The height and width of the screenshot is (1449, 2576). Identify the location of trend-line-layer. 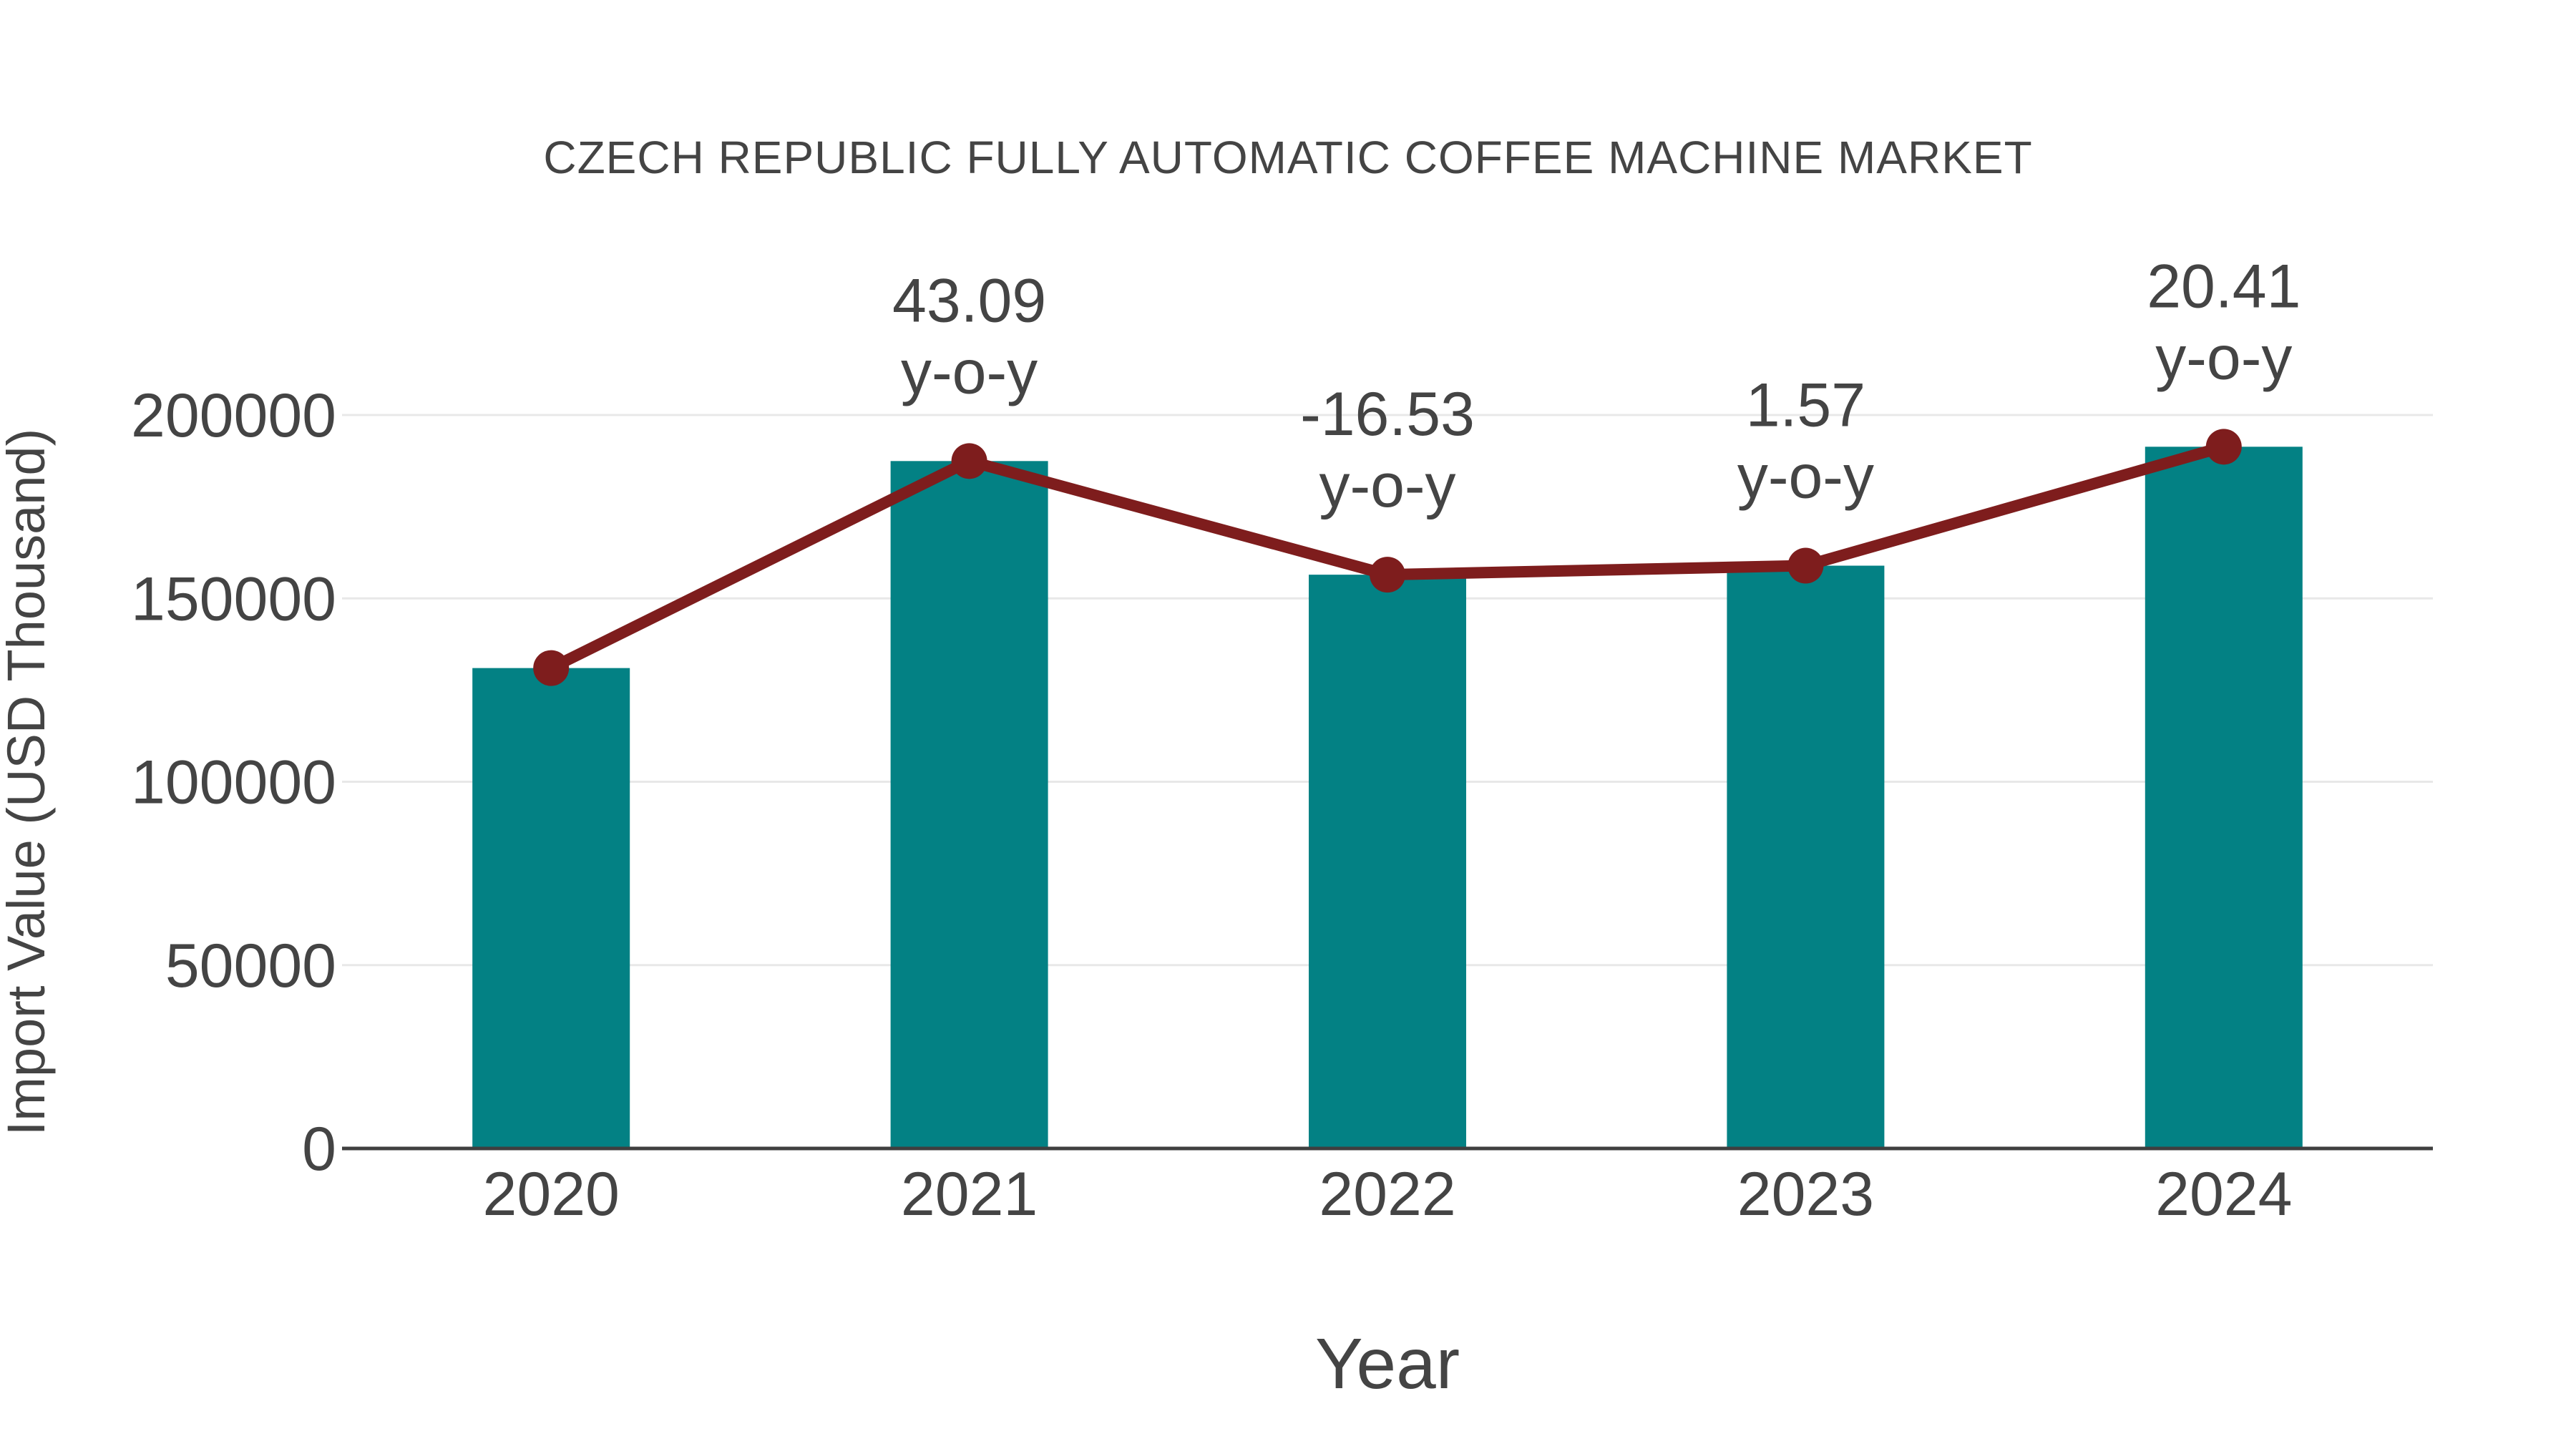
(1387, 557).